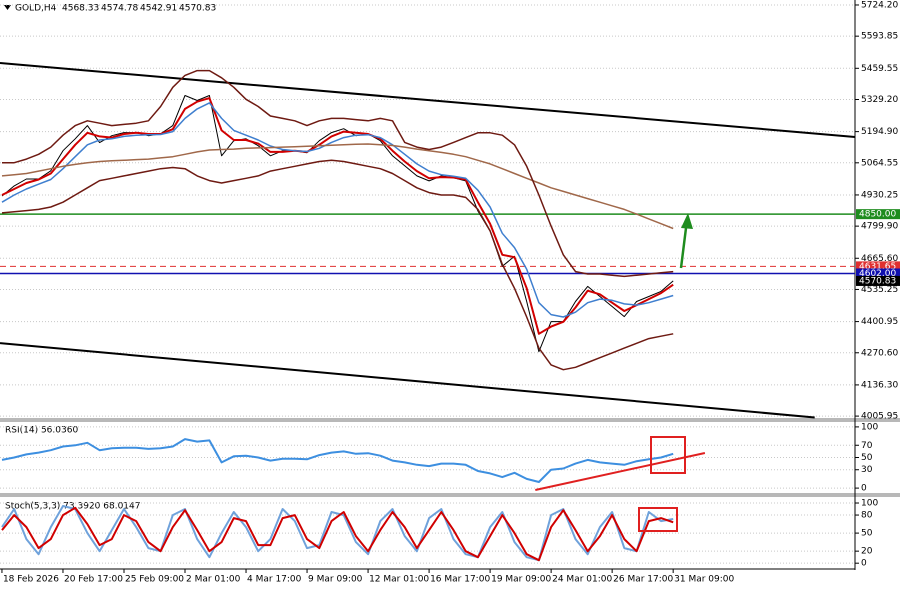 This screenshot has height=590, width=900. Describe the element at coordinates (879, 100) in the screenshot. I see `y-tick-label: 5329.20` at that location.